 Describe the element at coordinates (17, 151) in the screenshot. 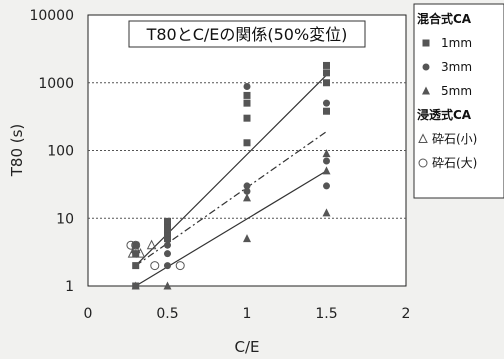

I see `y-axis-title: T80 (s)` at that location.